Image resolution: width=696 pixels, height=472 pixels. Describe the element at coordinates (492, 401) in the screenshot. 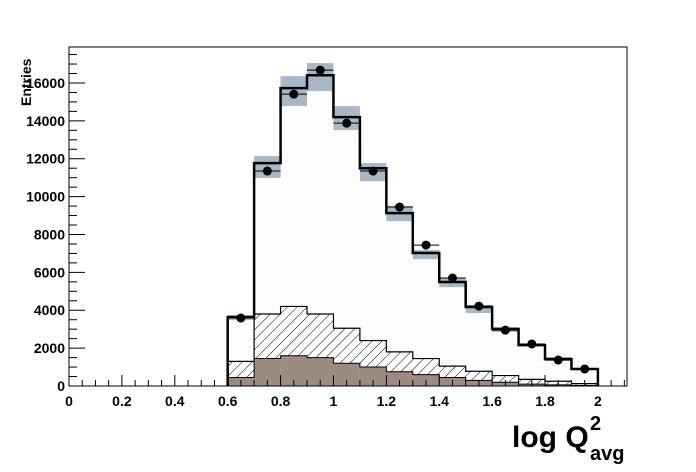

I see `x-tick-label: 1.6` at that location.